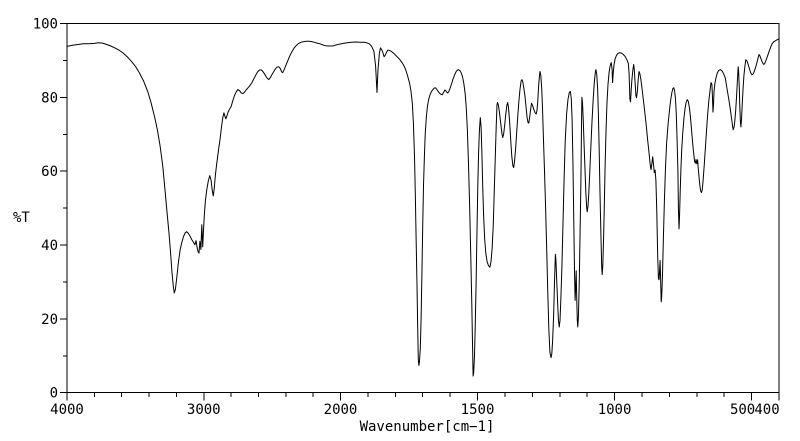 The height and width of the screenshot is (441, 800). I want to click on x-tick-label: 3000, so click(204, 410).